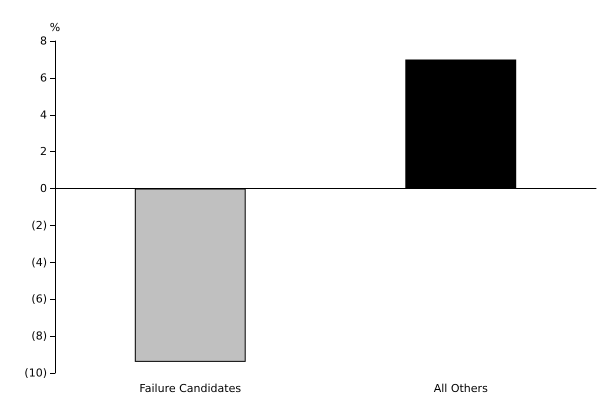 The image size is (606, 419). Describe the element at coordinates (190, 388) in the screenshot. I see `x-tick-label: Failure Candidates` at that location.